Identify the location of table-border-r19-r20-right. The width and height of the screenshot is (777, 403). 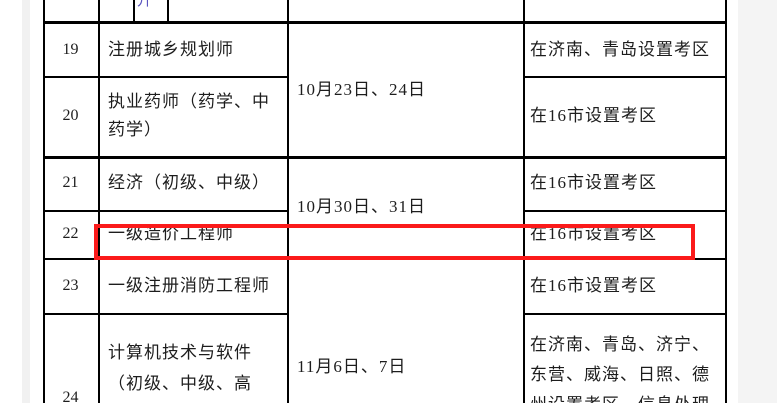
(625, 77).